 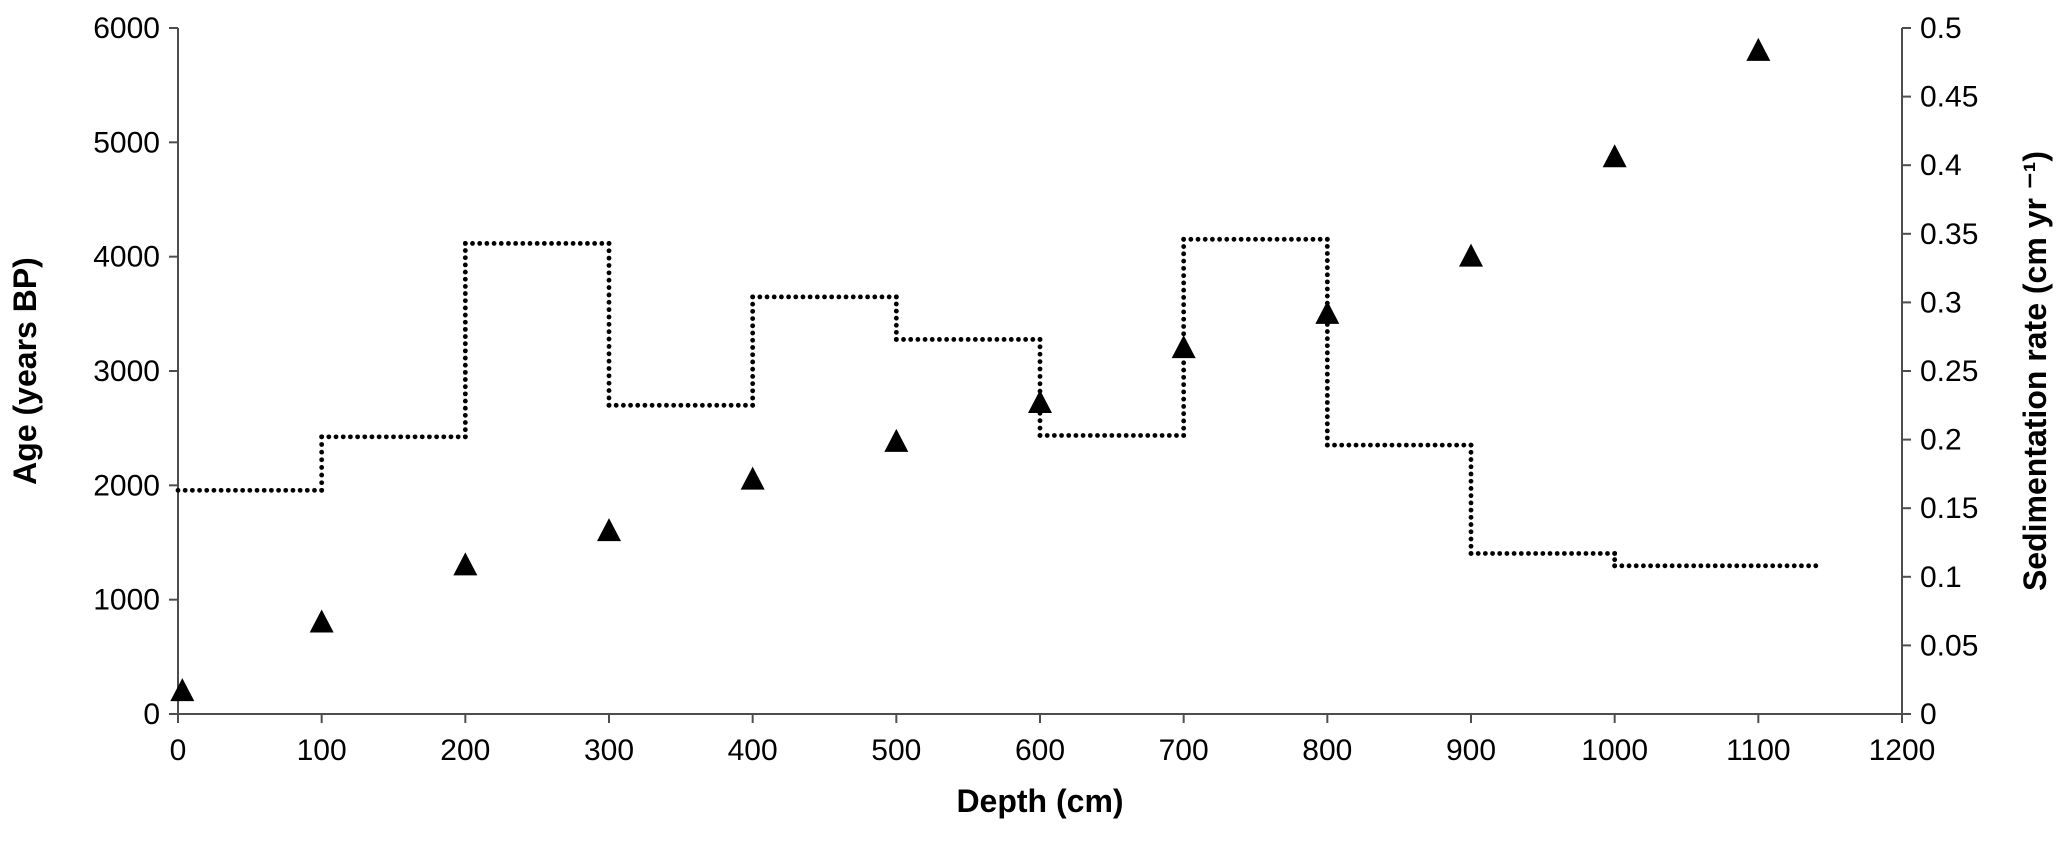 What do you see at coordinates (1949, 645) in the screenshot?
I see `right-y-tick-label: 0.05` at bounding box center [1949, 645].